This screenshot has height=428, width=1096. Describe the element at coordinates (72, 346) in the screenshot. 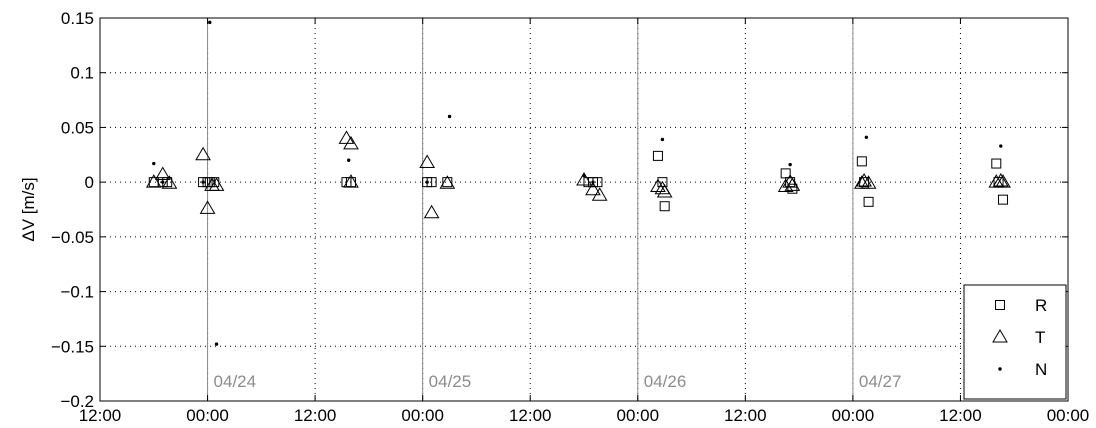

I see `y-tick-label: −0.15` at that location.